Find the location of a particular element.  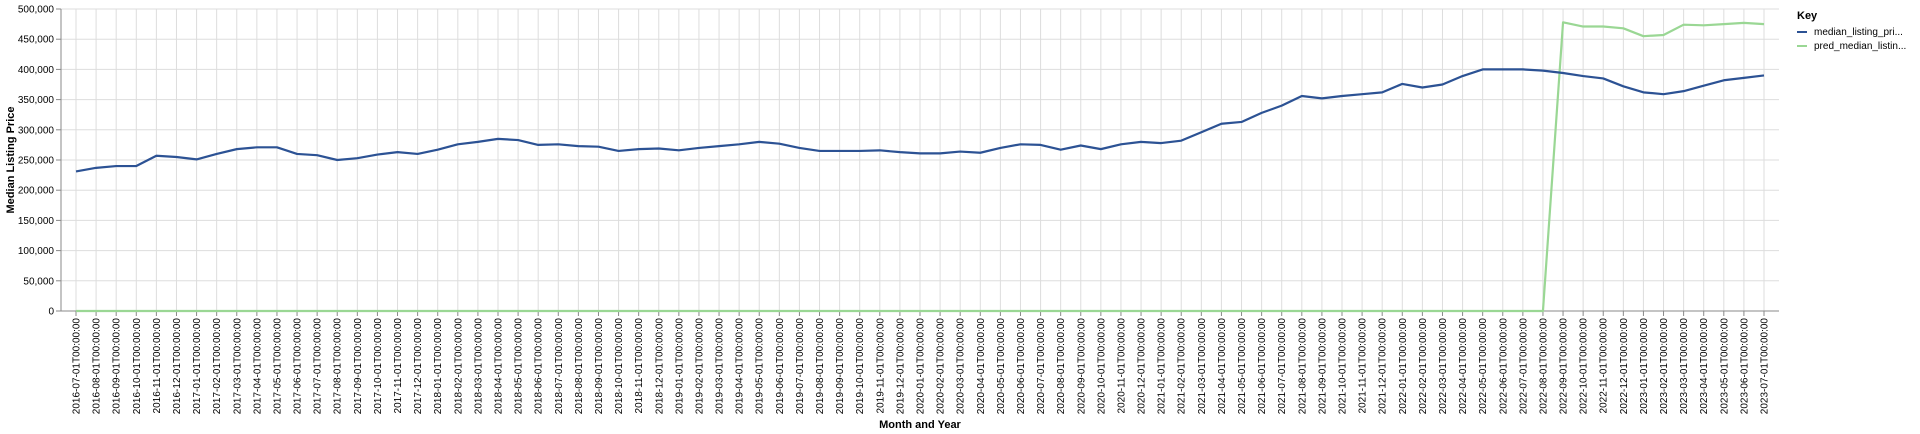

x-tick-label: 2021-05-01T00:00:00 is located at coordinates (1242, 366).